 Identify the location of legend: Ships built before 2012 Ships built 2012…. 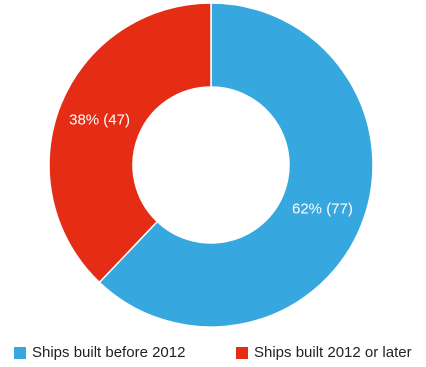
(213, 354).